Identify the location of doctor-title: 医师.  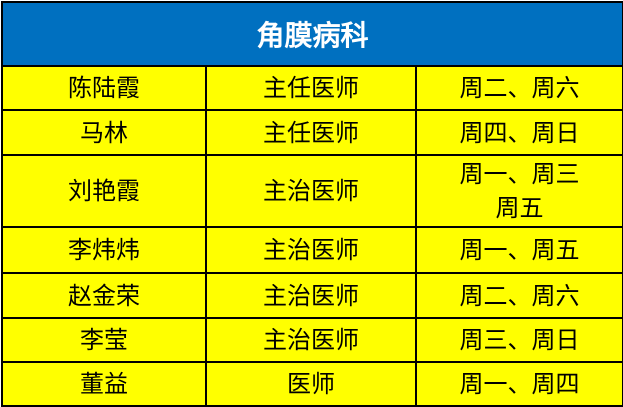
(311, 384).